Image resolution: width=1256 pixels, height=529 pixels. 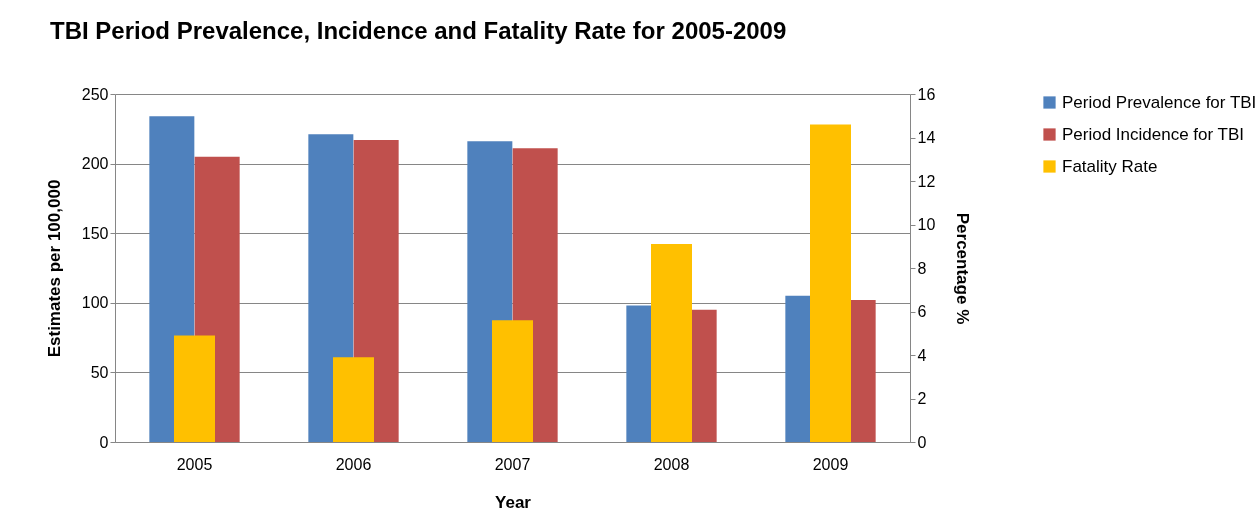 What do you see at coordinates (926, 224) in the screenshot?
I see `y2-tick-label: 10` at bounding box center [926, 224].